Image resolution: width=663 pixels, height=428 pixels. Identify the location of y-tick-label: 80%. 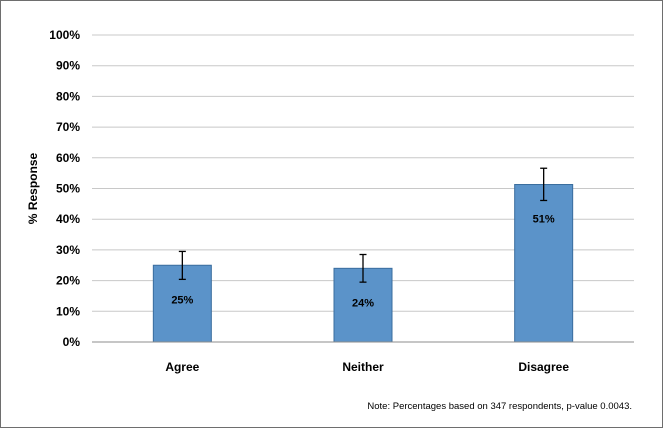
(68, 96).